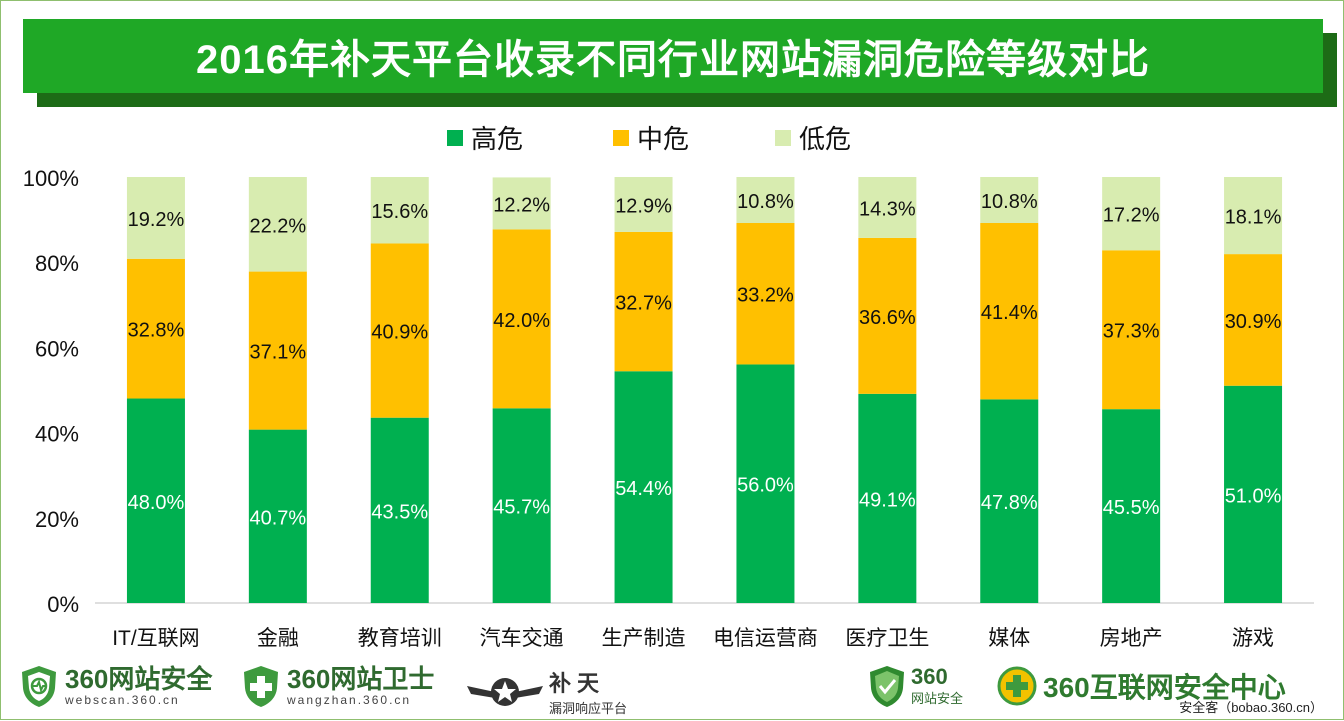 Image resolution: width=1344 pixels, height=721 pixels. I want to click on data-label: 30.9%, so click(1253, 322).